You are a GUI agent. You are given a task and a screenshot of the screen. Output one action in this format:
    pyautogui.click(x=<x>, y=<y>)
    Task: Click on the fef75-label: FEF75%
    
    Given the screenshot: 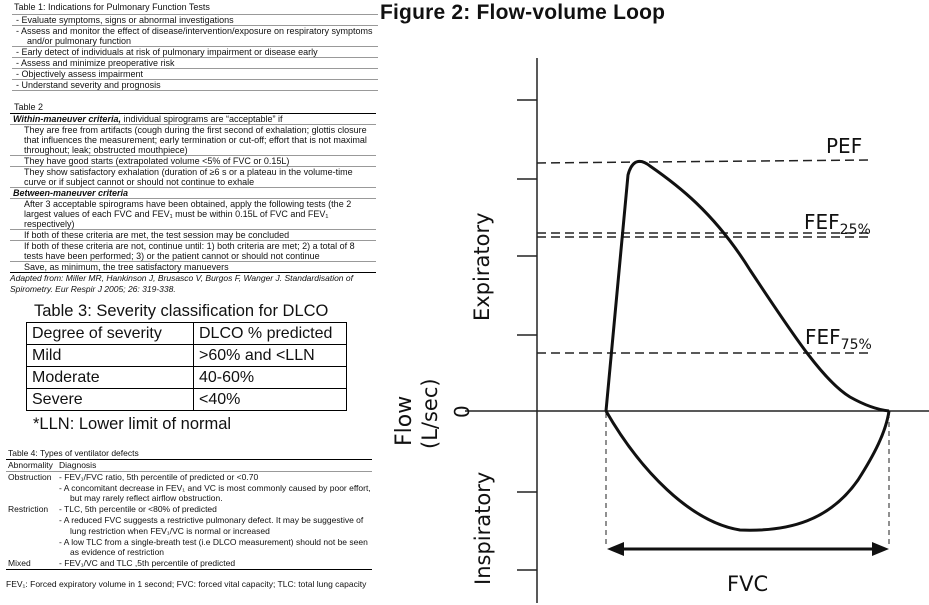 What is the action you would take?
    pyautogui.click(x=838, y=339)
    